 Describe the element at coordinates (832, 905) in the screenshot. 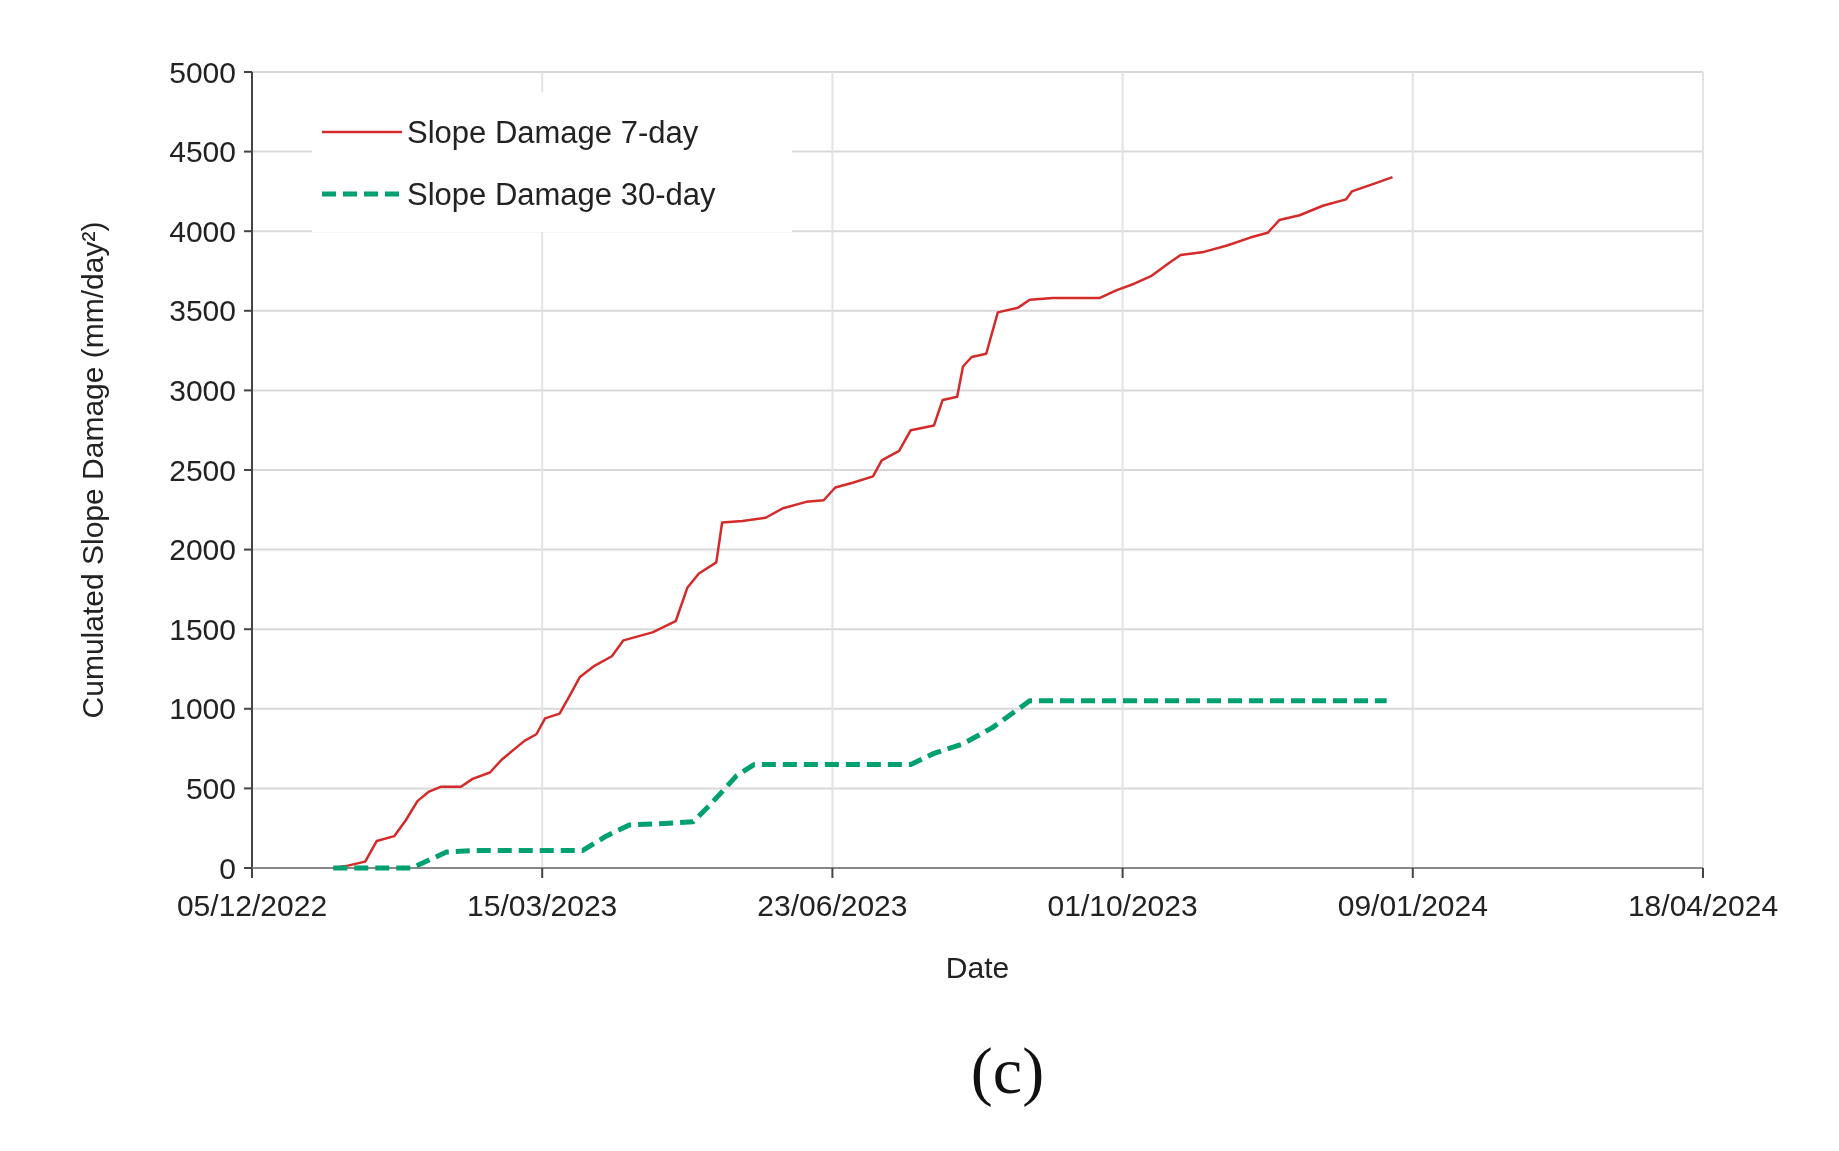

I see `x-tick-label: 23/06/2023` at that location.